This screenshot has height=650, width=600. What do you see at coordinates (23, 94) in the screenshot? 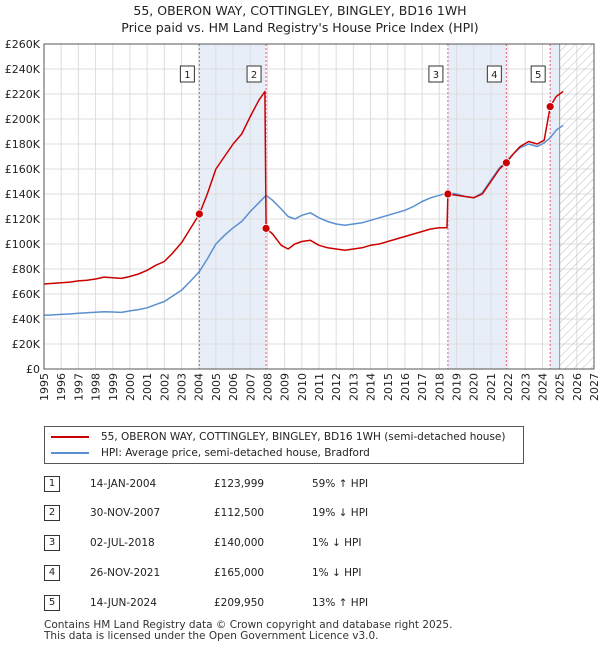
I see `y-tick-label: £220K` at bounding box center [23, 94].